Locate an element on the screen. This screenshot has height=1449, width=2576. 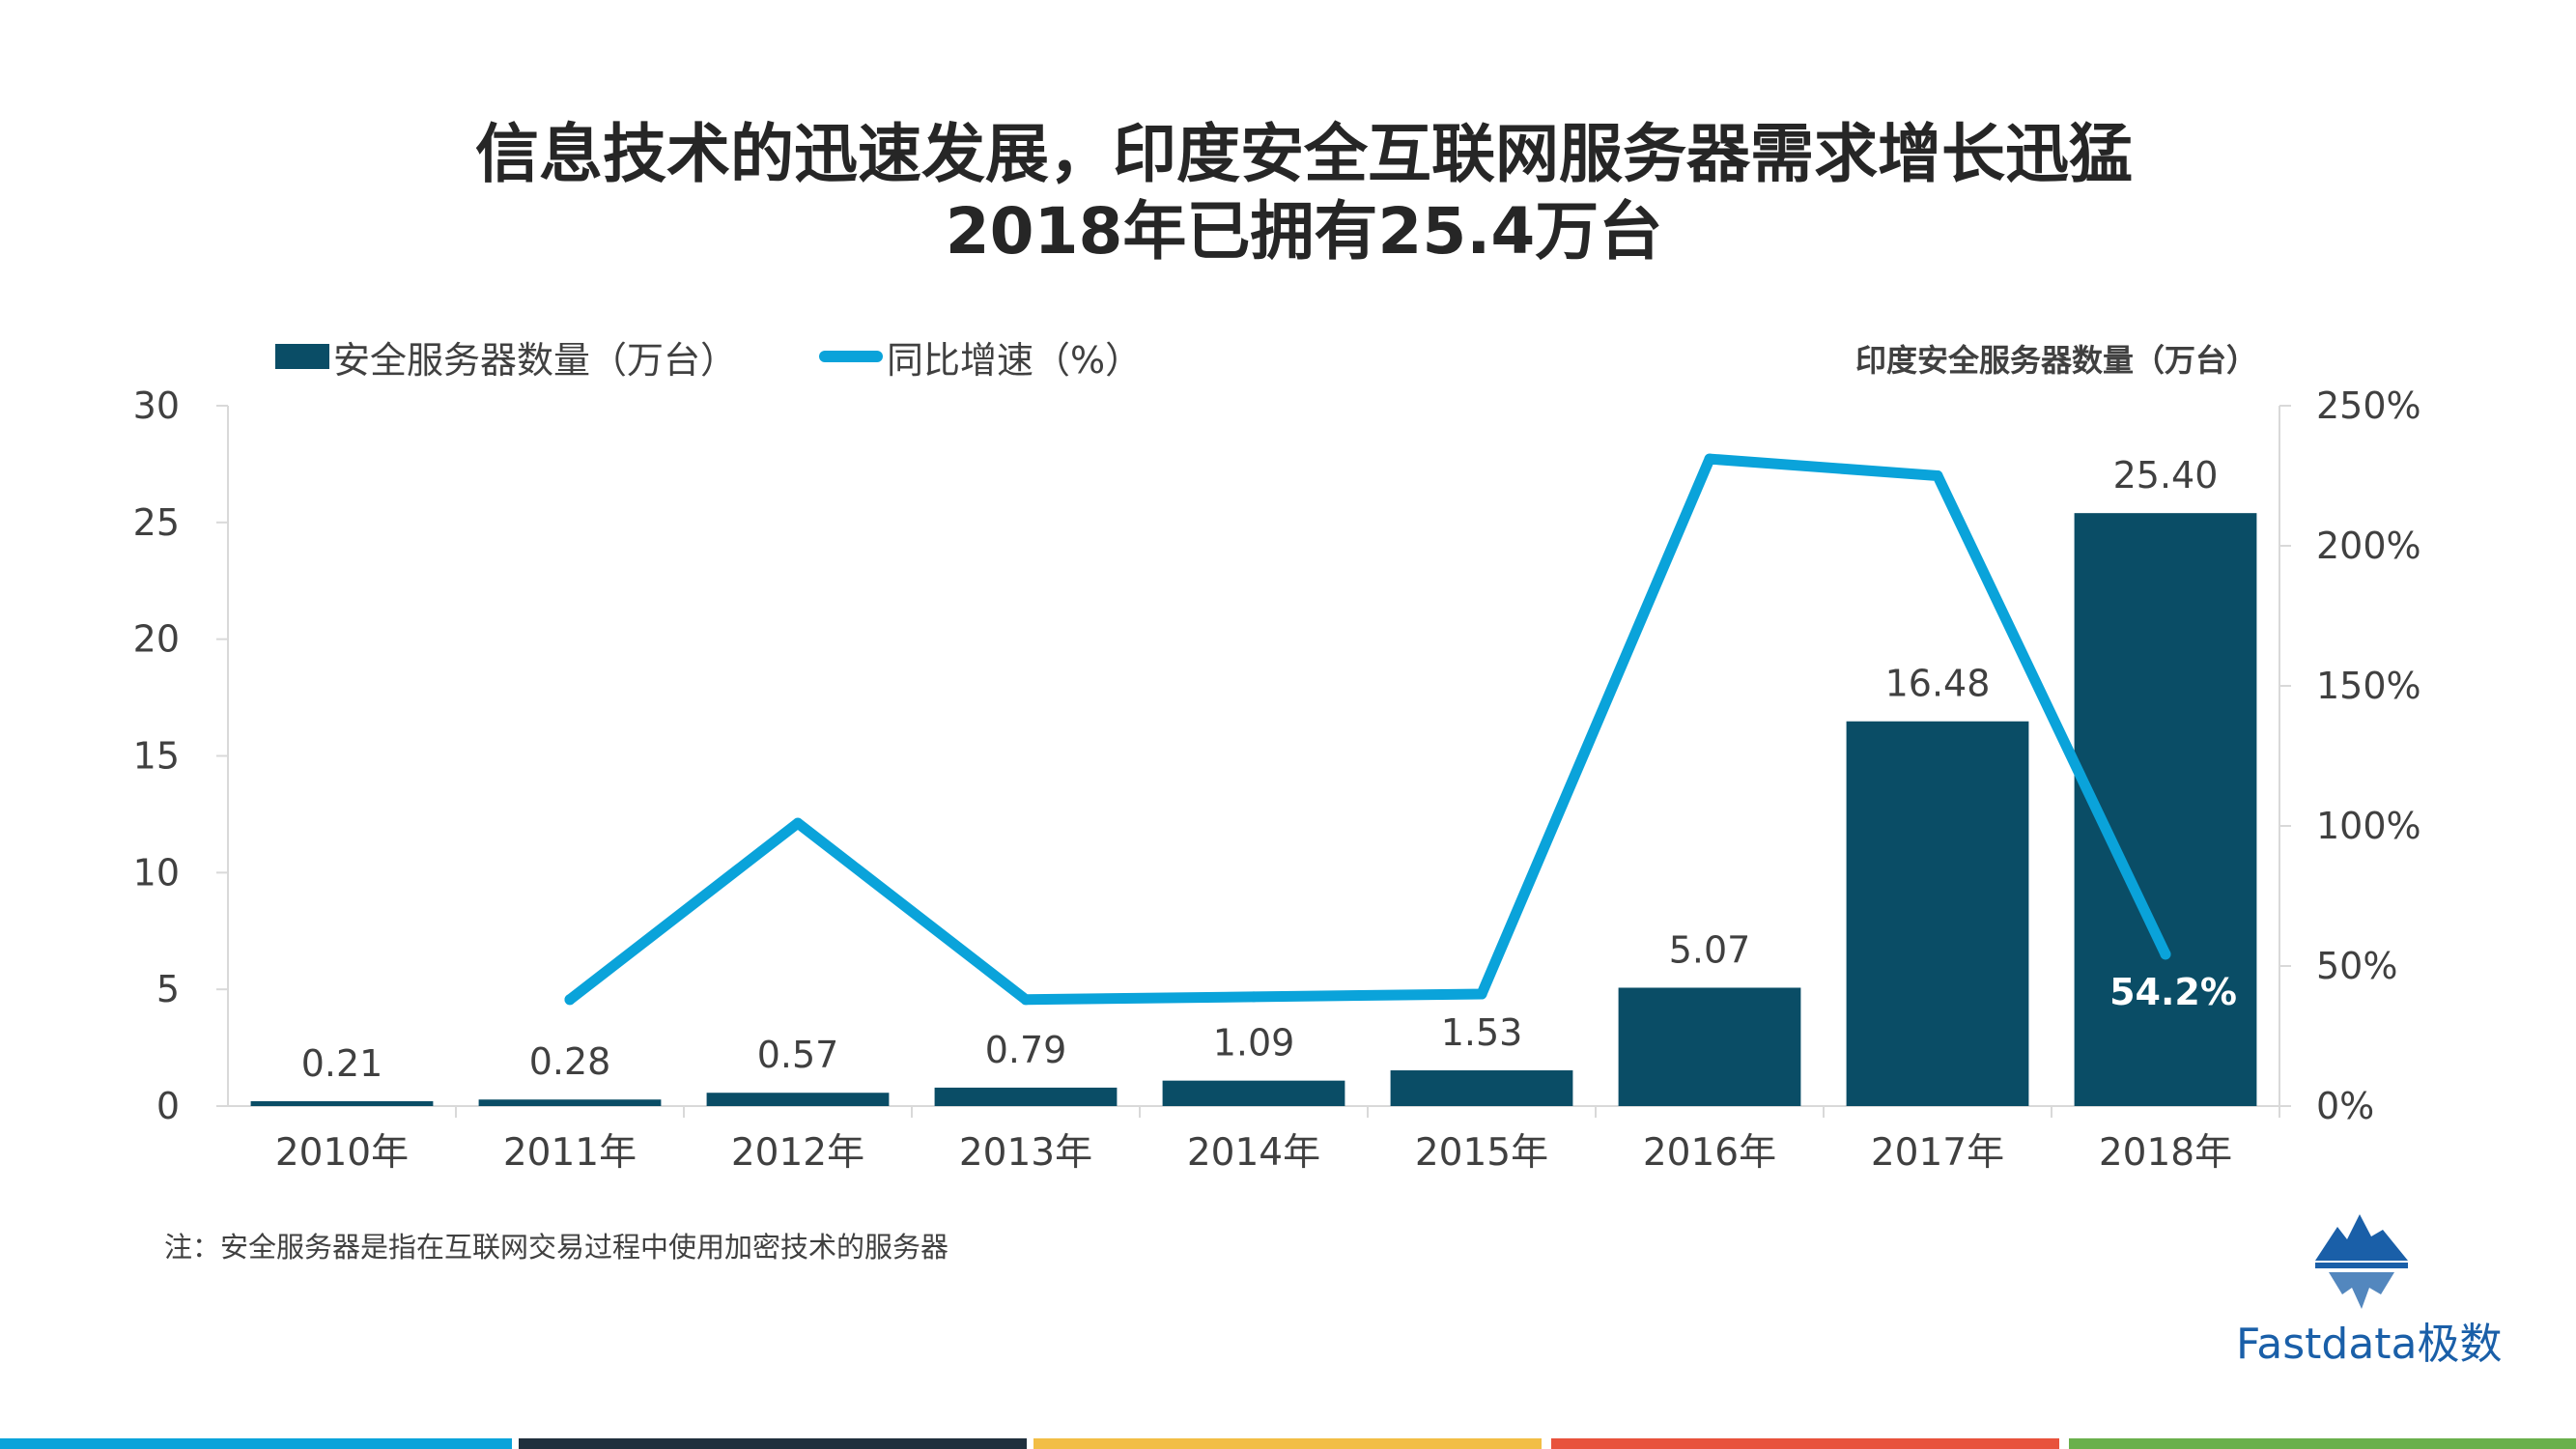
y-right-tick-label: 100% is located at coordinates (2368, 826).